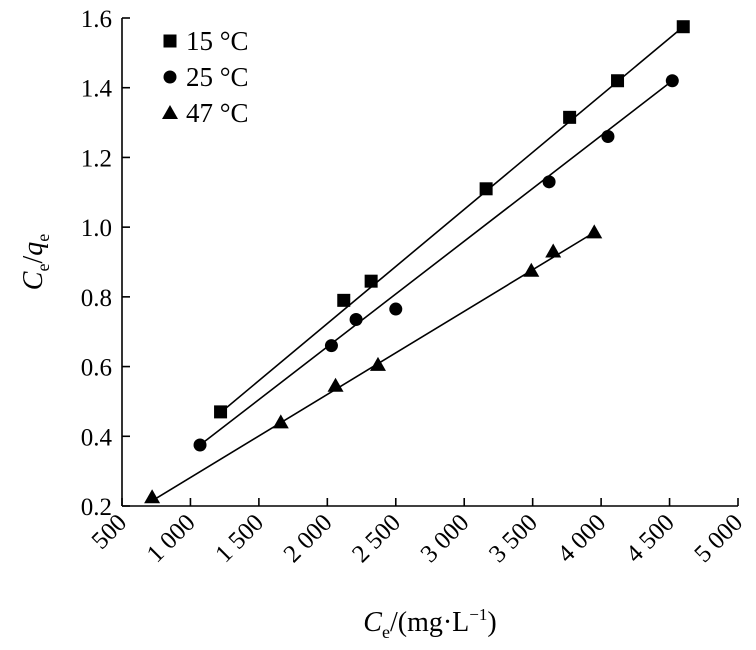 Image resolution: width=756 pixels, height=650 pixels. Describe the element at coordinates (718, 538) in the screenshot. I see `x-tick-label: 5 000` at that location.